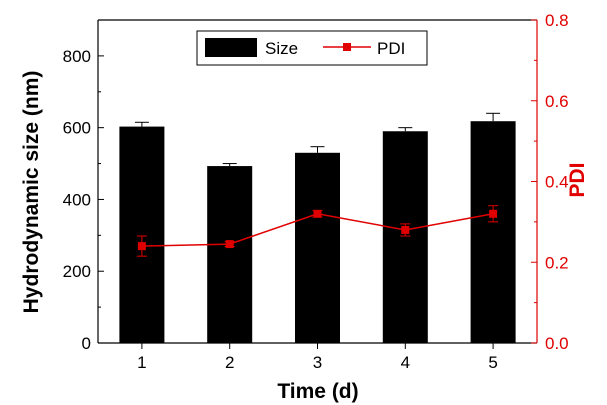 This screenshot has height=405, width=607. Describe the element at coordinates (557, 343) in the screenshot. I see `y2-tick-label: 0.0` at that location.